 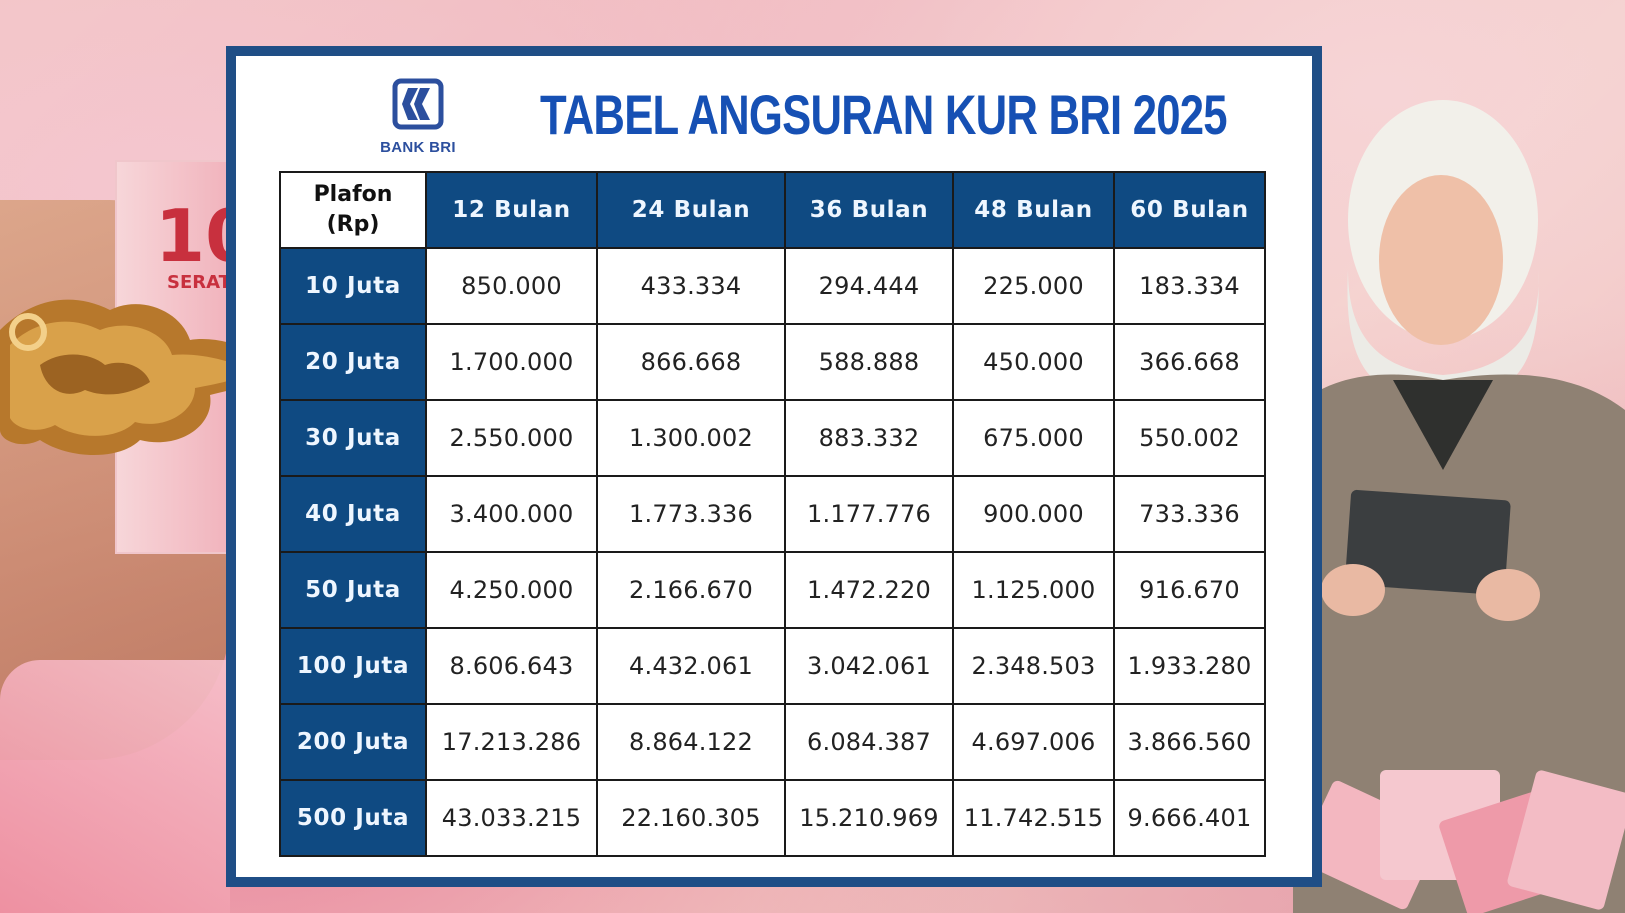 What do you see at coordinates (353, 666) in the screenshot?
I see `row-header-plafon: 100 Juta` at bounding box center [353, 666].